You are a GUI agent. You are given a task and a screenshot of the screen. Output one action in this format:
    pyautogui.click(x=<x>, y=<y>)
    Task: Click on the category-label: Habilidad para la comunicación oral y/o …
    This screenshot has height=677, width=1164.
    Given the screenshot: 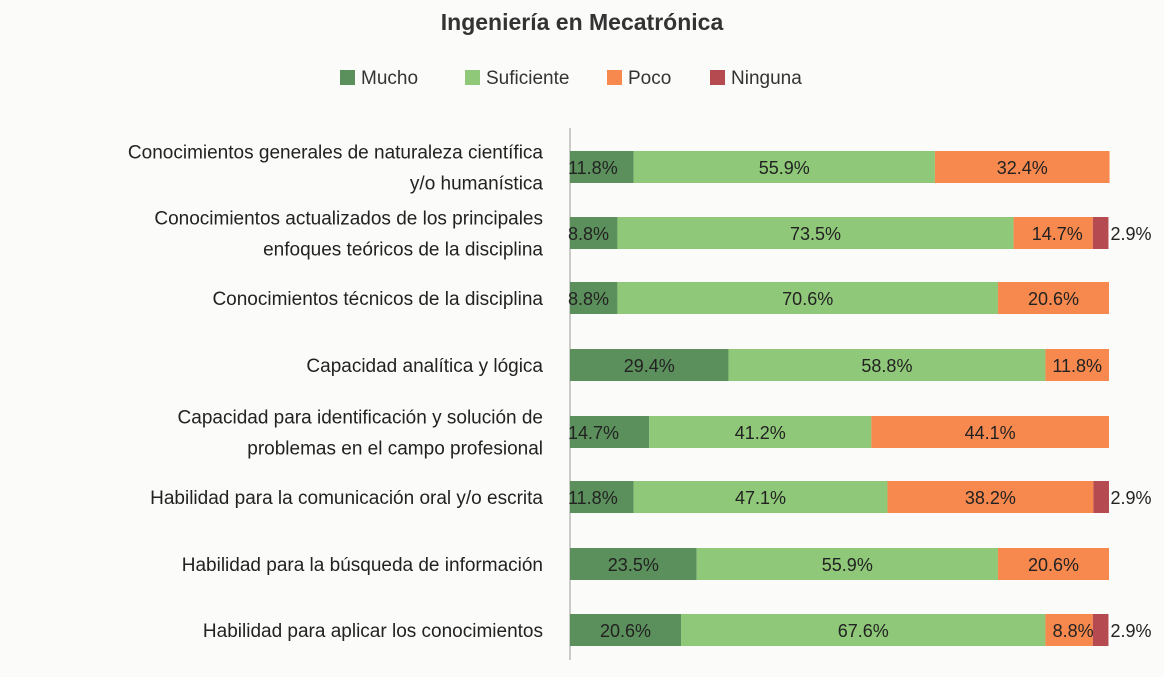 What is the action you would take?
    pyautogui.click(x=346, y=498)
    